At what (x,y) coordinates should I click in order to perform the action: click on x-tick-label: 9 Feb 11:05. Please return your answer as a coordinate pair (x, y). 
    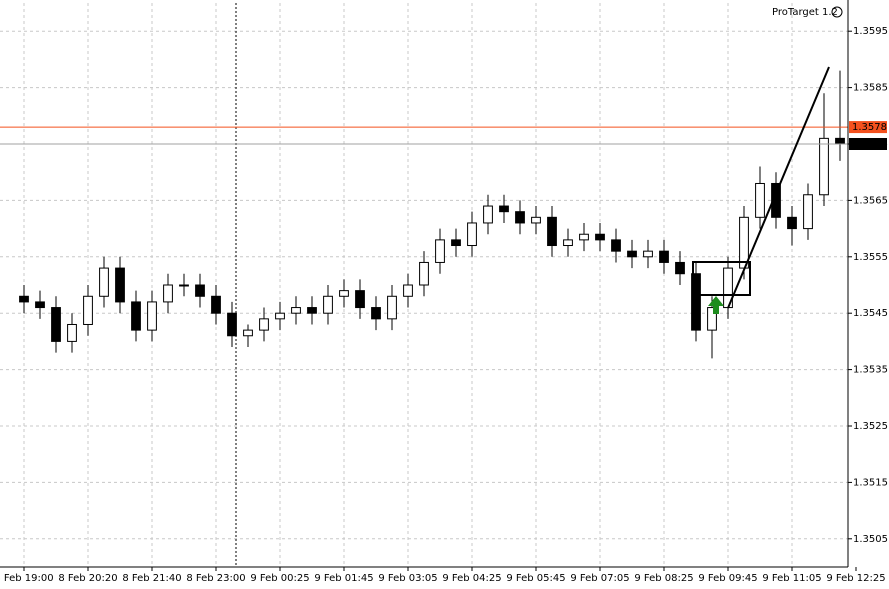
    Looking at the image, I should click on (791, 578).